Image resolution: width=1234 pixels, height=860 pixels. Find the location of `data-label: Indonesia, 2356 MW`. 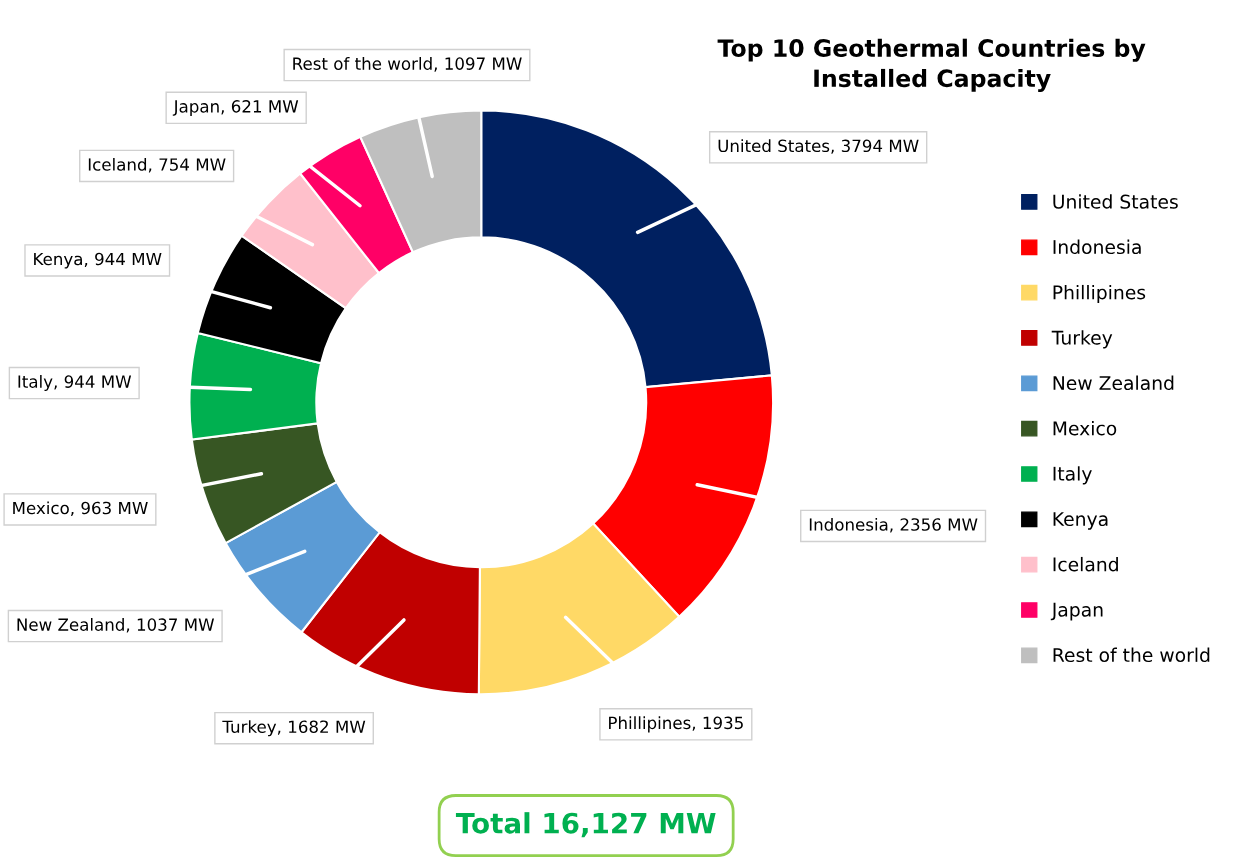

data-label: Indonesia, 2356 MW is located at coordinates (893, 525).